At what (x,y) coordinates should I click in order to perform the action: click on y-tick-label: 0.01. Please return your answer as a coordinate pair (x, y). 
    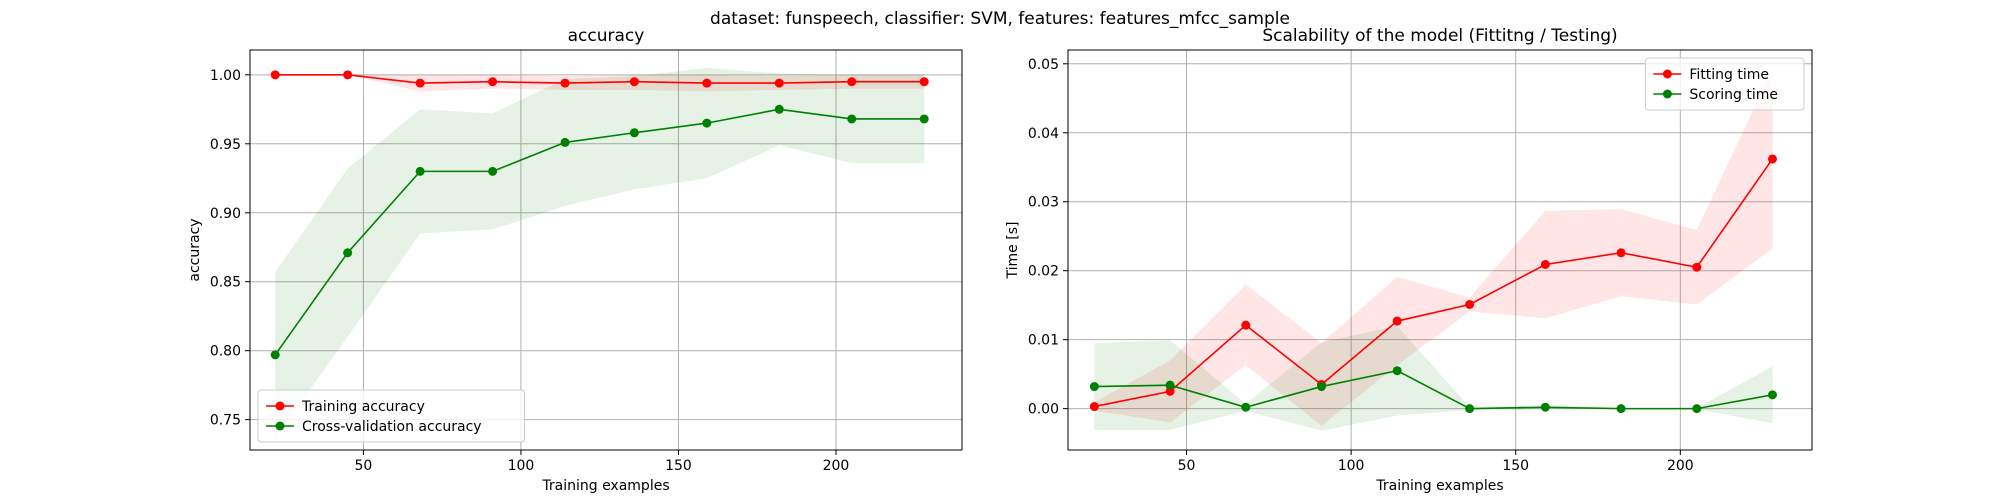
    Looking at the image, I should click on (1043, 341).